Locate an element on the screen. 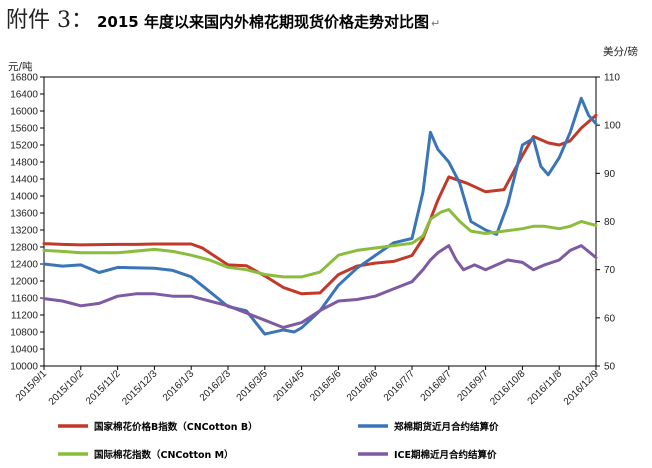  x-tick-label: 2016/11/8 is located at coordinates (545, 387).